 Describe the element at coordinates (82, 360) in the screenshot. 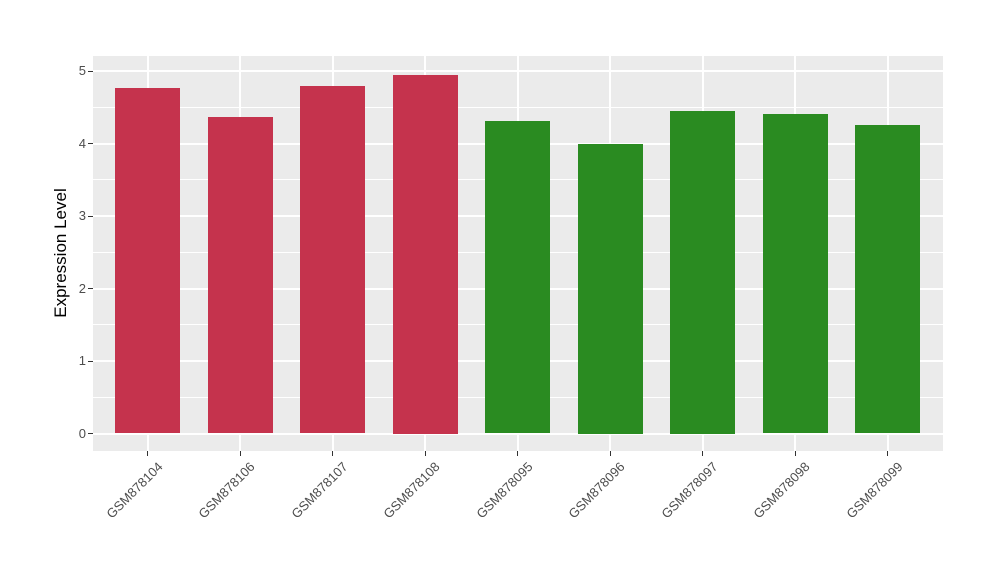

I see `y-axis-tick-label: 1` at that location.